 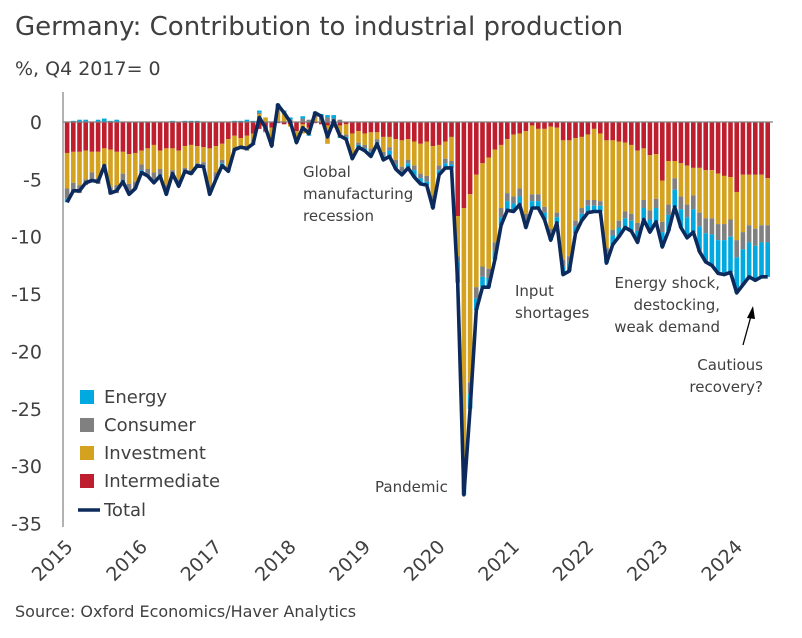 What do you see at coordinates (124, 510) in the screenshot?
I see `legend-label-total: Total` at bounding box center [124, 510].